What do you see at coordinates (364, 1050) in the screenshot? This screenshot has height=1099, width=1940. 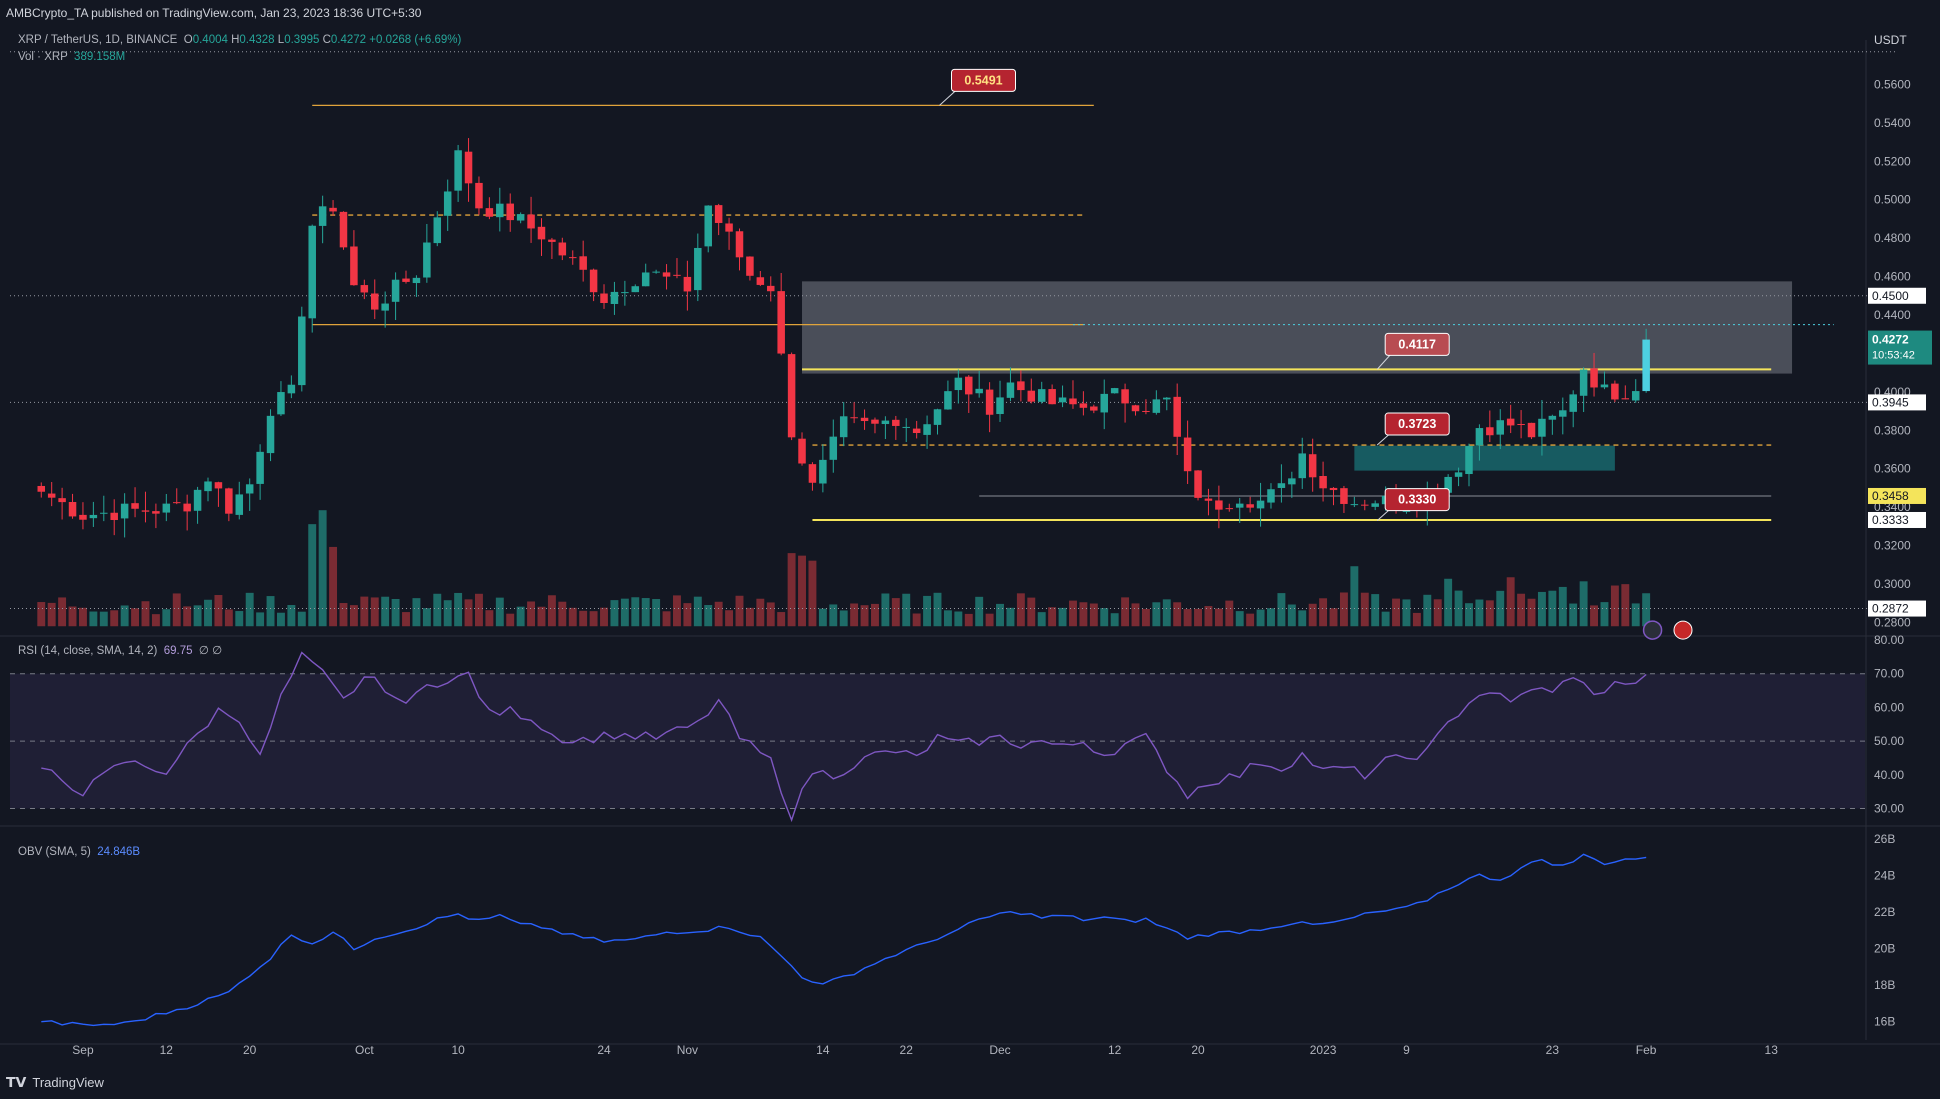 I see `x-axis-tick-label: Oct` at bounding box center [364, 1050].